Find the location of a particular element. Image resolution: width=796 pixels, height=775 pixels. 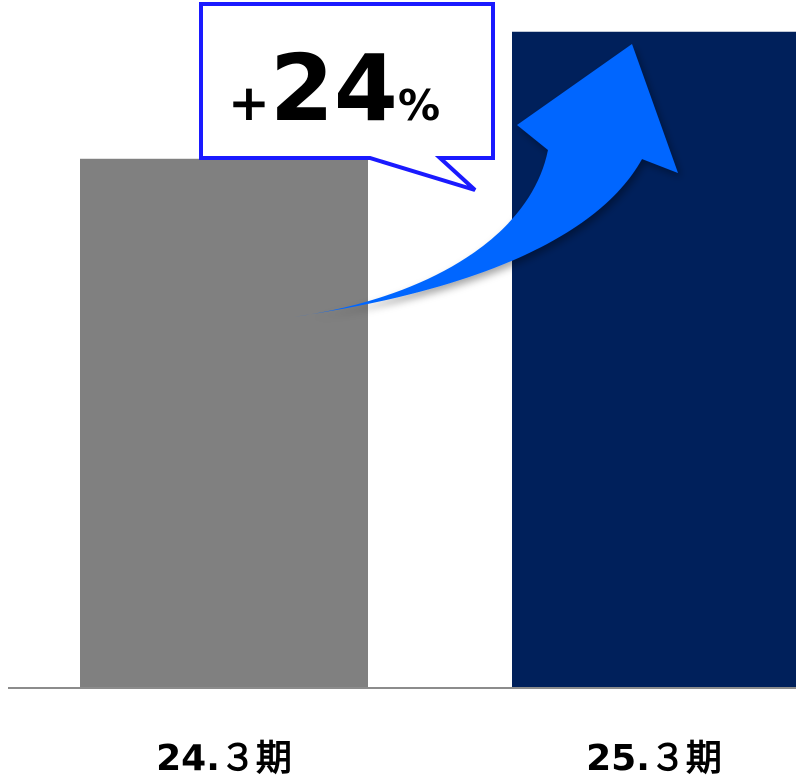

callout-percent: % is located at coordinates (419, 105).